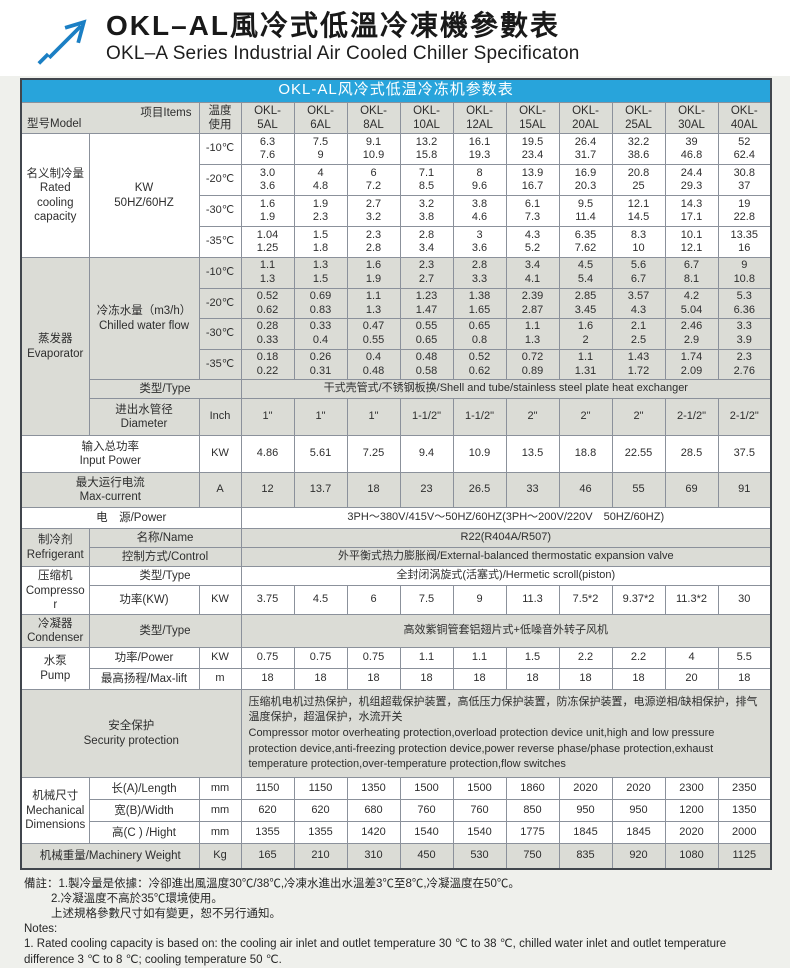 Image resolution: width=790 pixels, height=968 pixels. Describe the element at coordinates (638, 141) in the screenshot. I see `text-line: 32.2` at that location.